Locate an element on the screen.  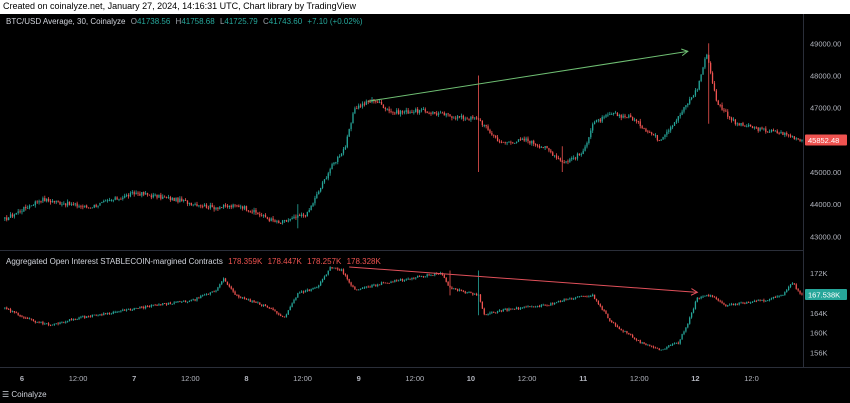
last-value-label: 167.538K is located at coordinates (824, 295).